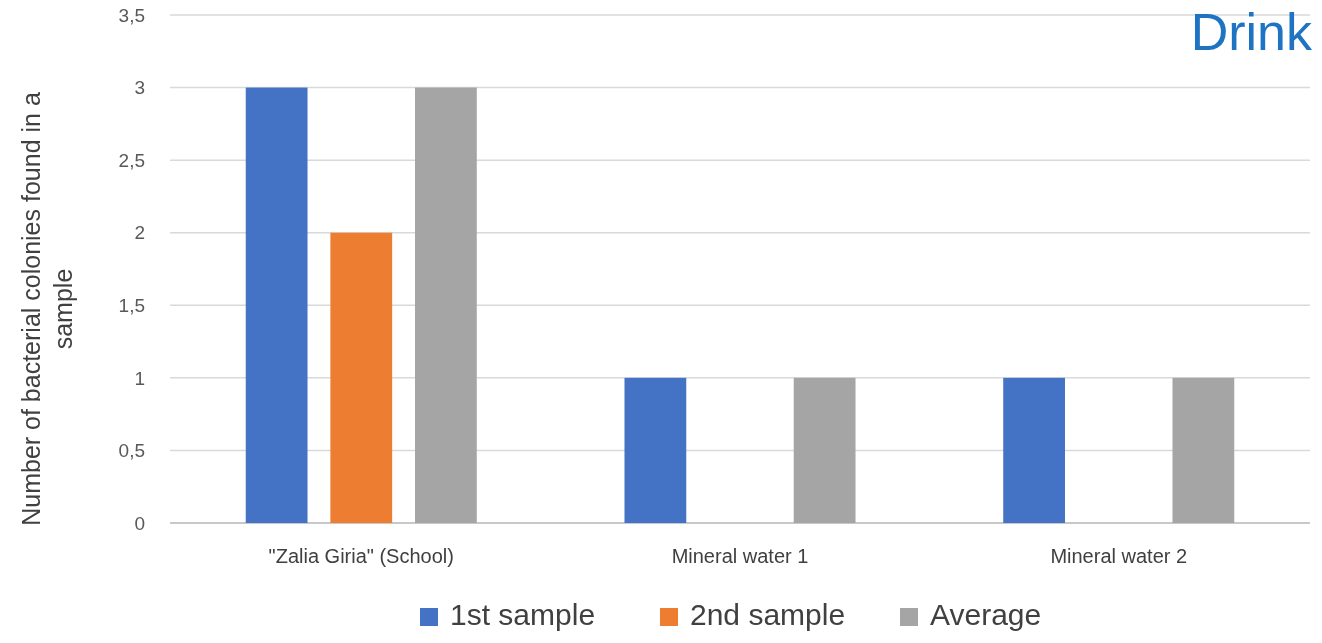 This screenshot has height=643, width=1322. Describe the element at coordinates (131, 15) in the screenshot. I see `y-tick-label: 3,5` at that location.